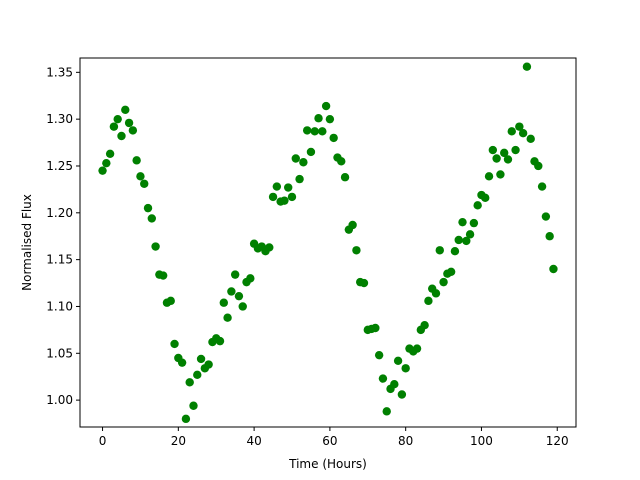 Image resolution: width=640 pixels, height=480 pixels. What do you see at coordinates (63, 236) in the screenshot?
I see `y-axis: 1.00 1.05 1.10 1.15 1.20 1.25 1.30 1.35` at bounding box center [63, 236].